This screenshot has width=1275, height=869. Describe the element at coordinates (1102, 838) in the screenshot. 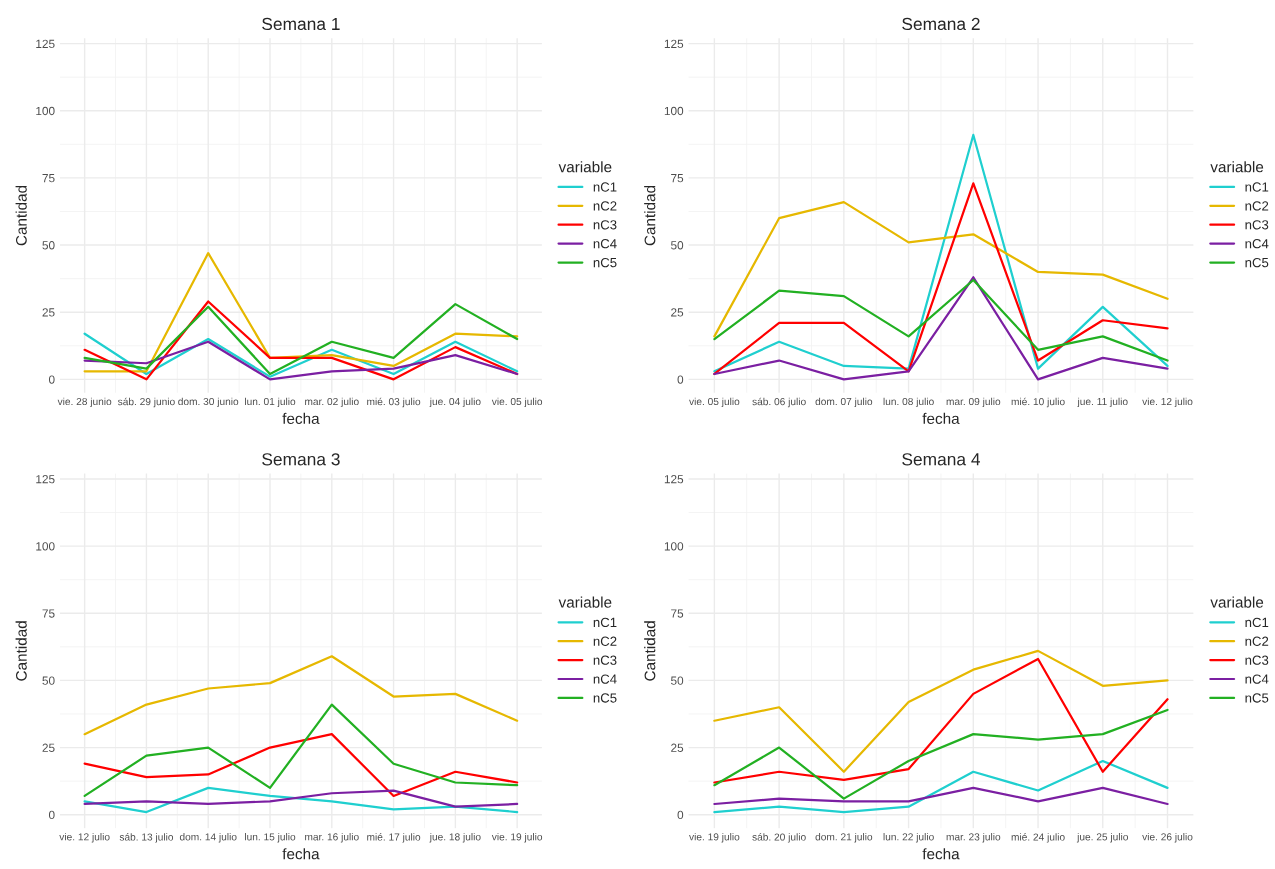

I see `x-tick-label: jue. 25 julio` at that location.